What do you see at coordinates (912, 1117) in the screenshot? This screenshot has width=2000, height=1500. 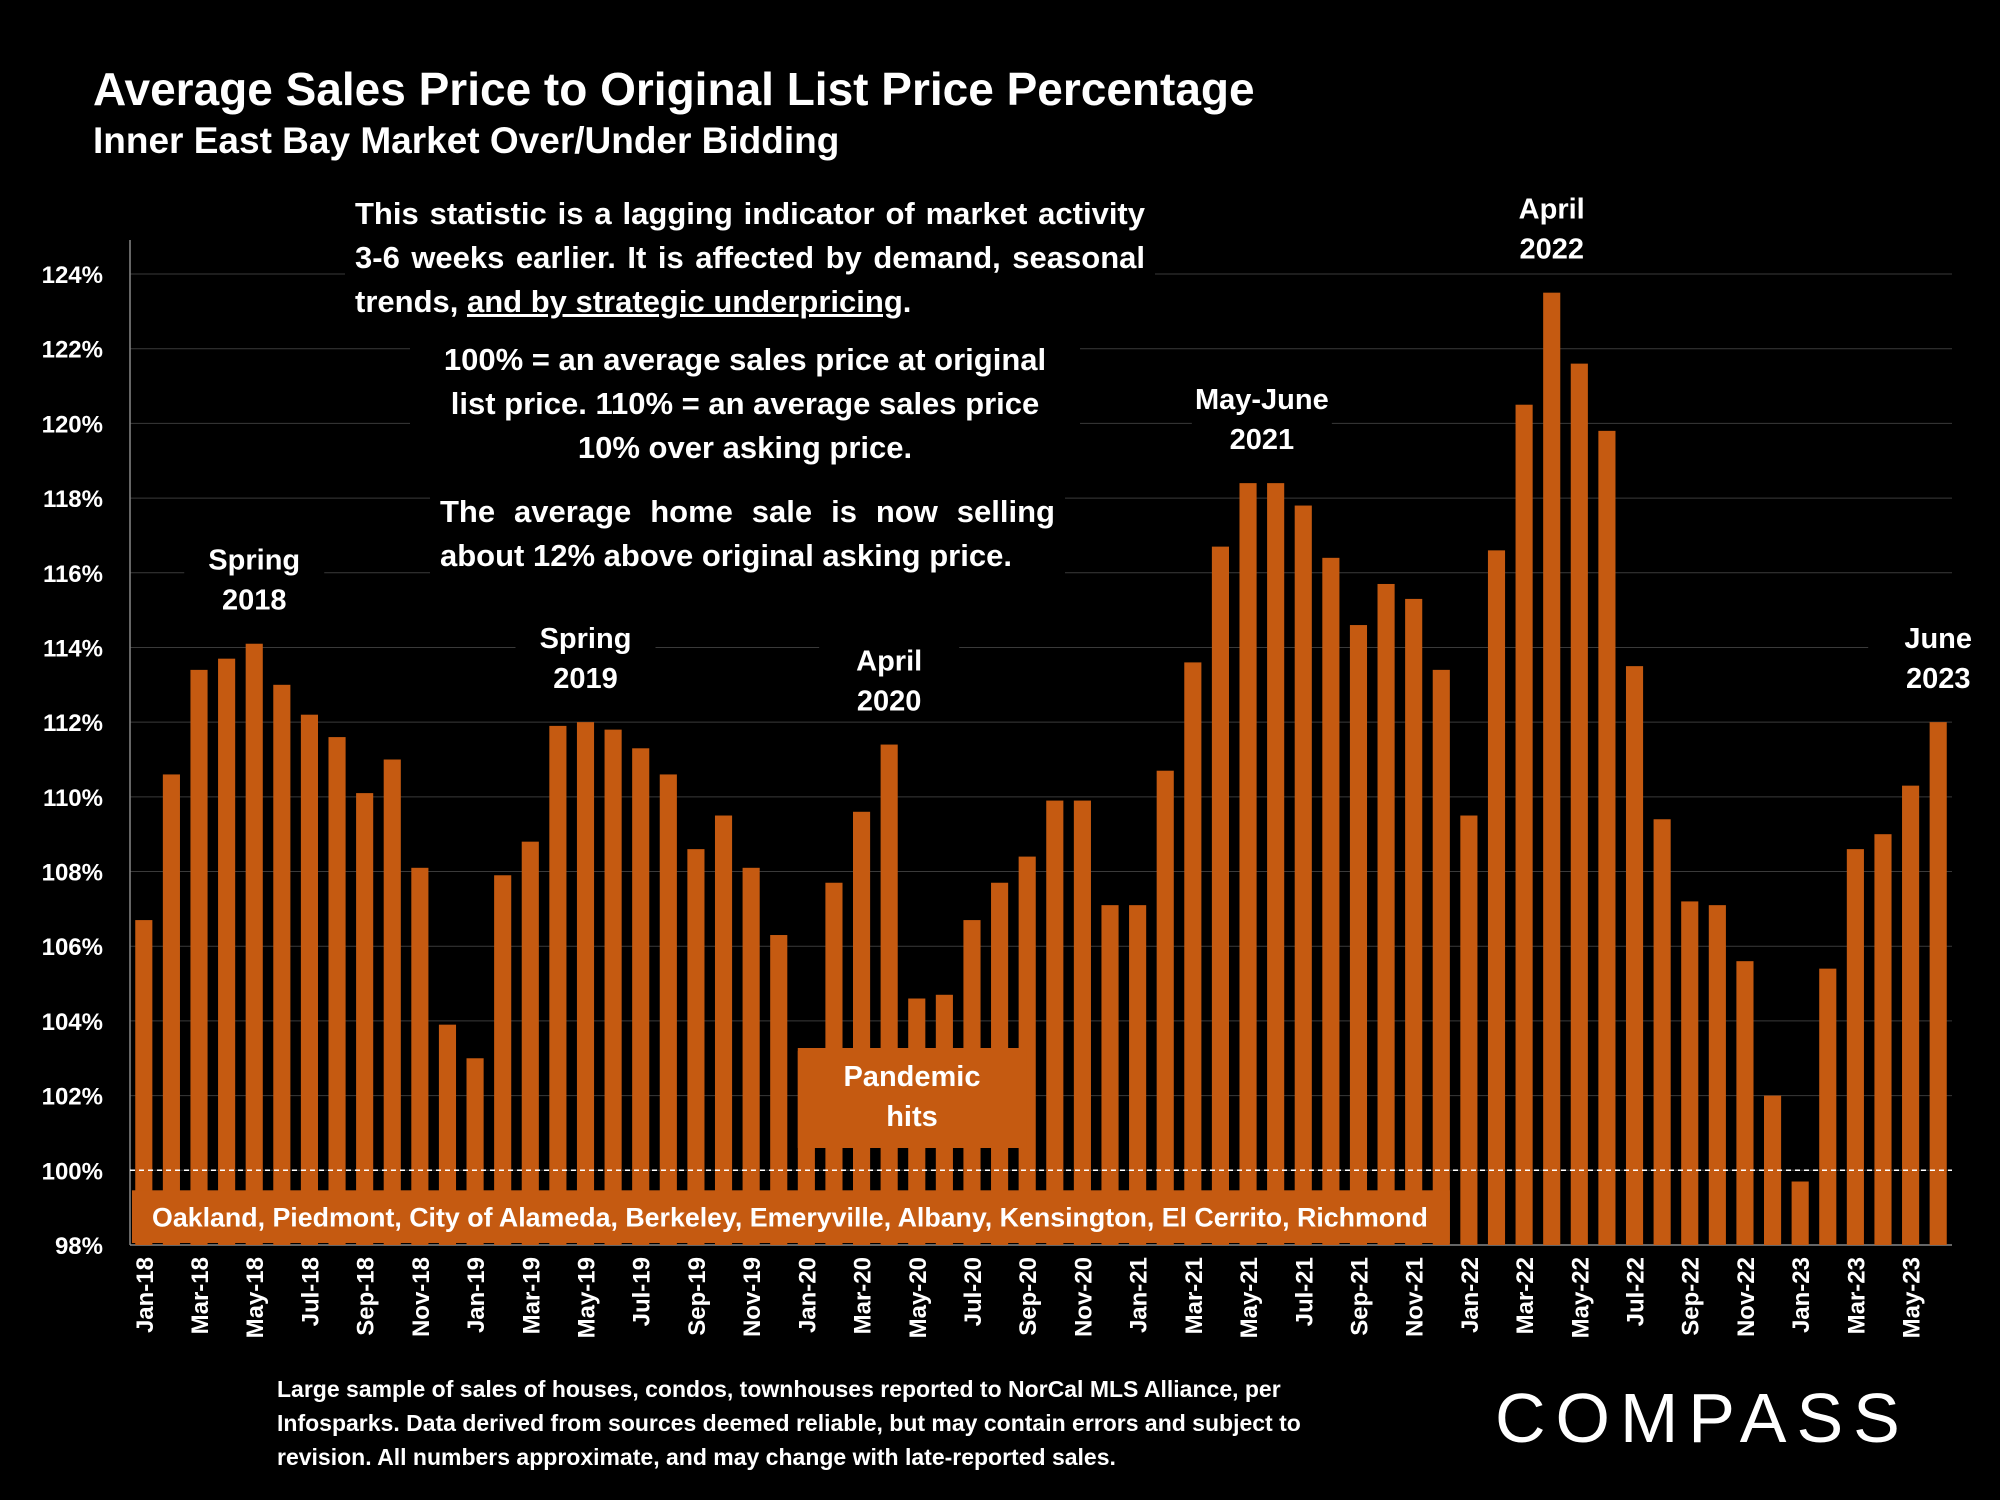 I see `pandemic-label: hits` at bounding box center [912, 1117].